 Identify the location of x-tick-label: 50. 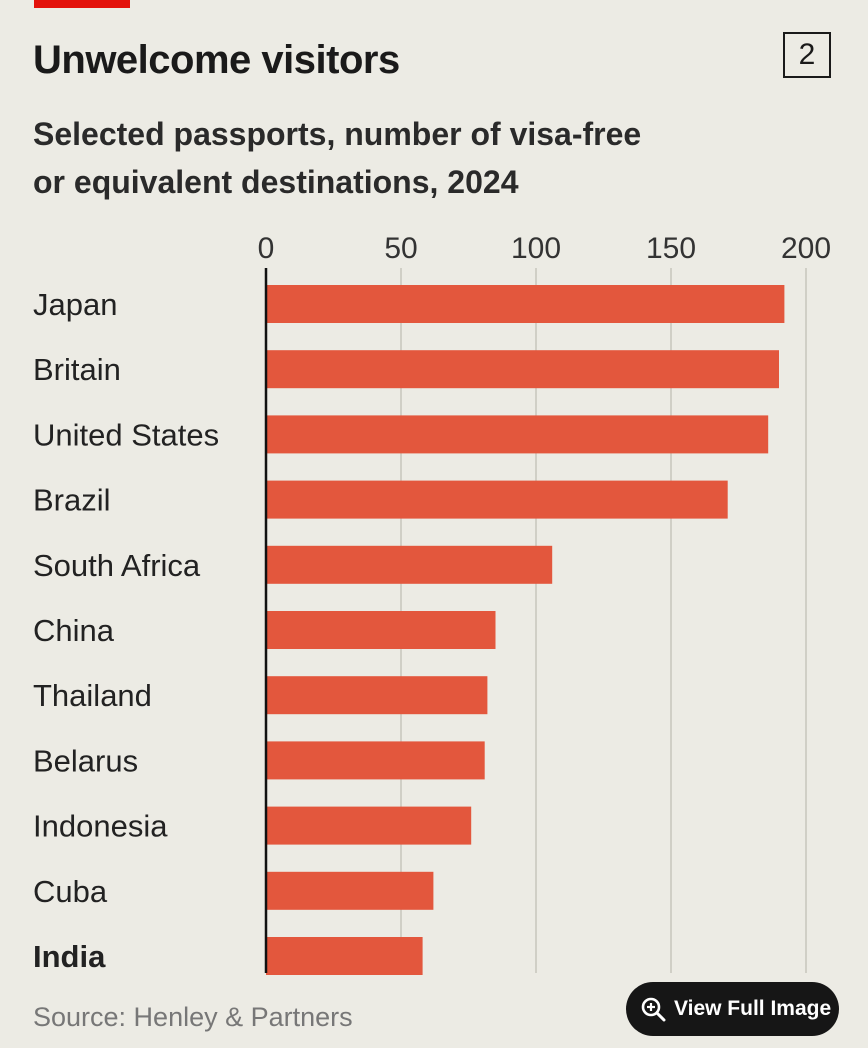
(400, 248).